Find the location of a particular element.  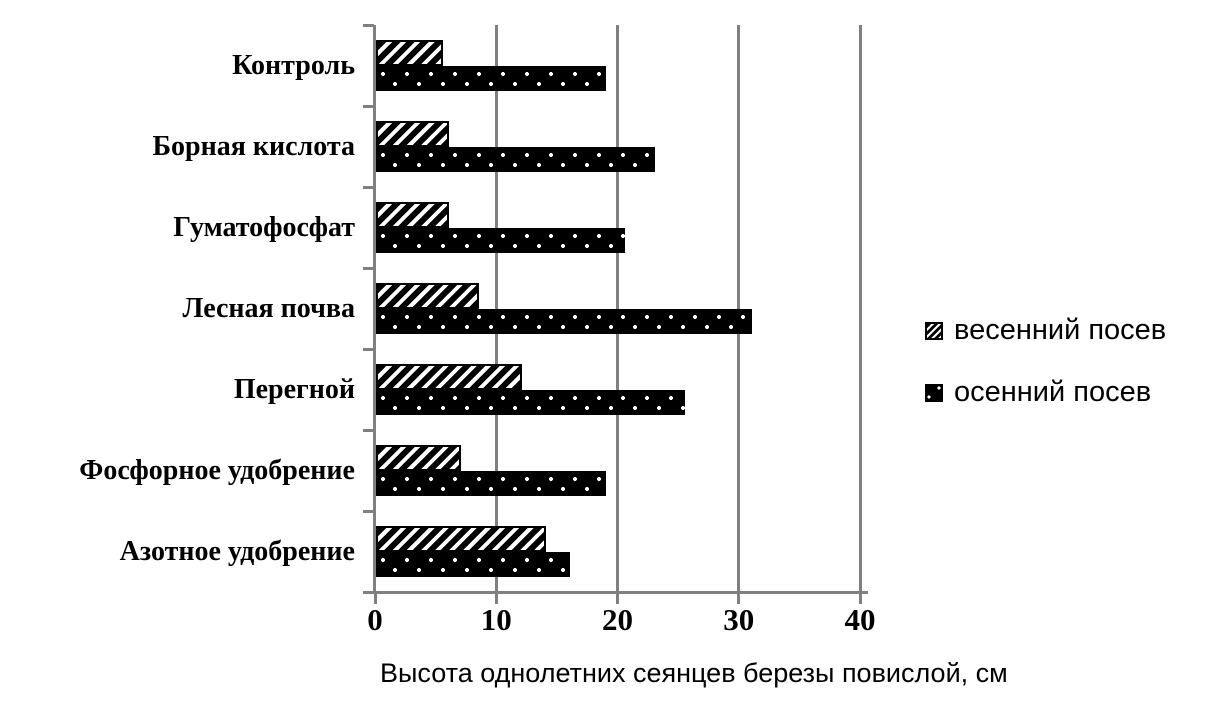

x-tick-label-20: 20 is located at coordinates (617, 619).